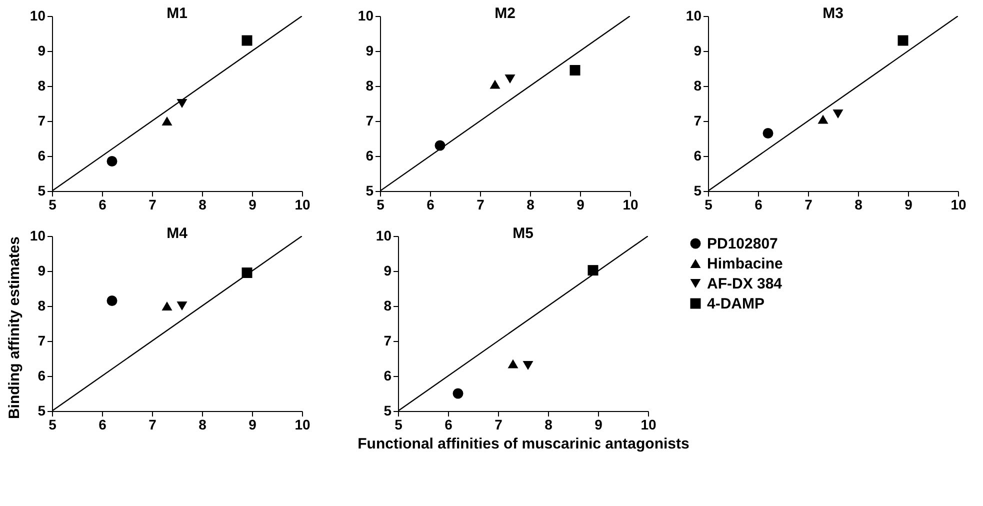  I want to click on chart-title: M4, so click(177, 233).